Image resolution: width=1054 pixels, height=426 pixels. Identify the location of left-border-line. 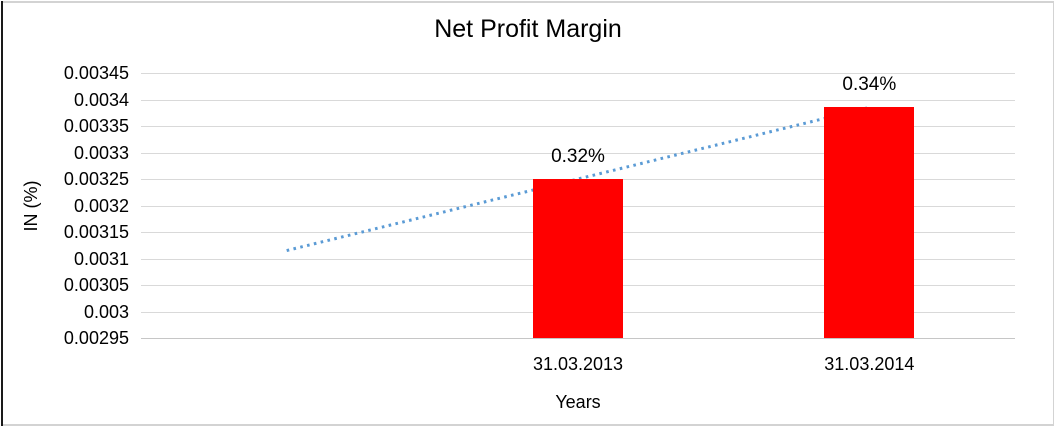
(2, 213).